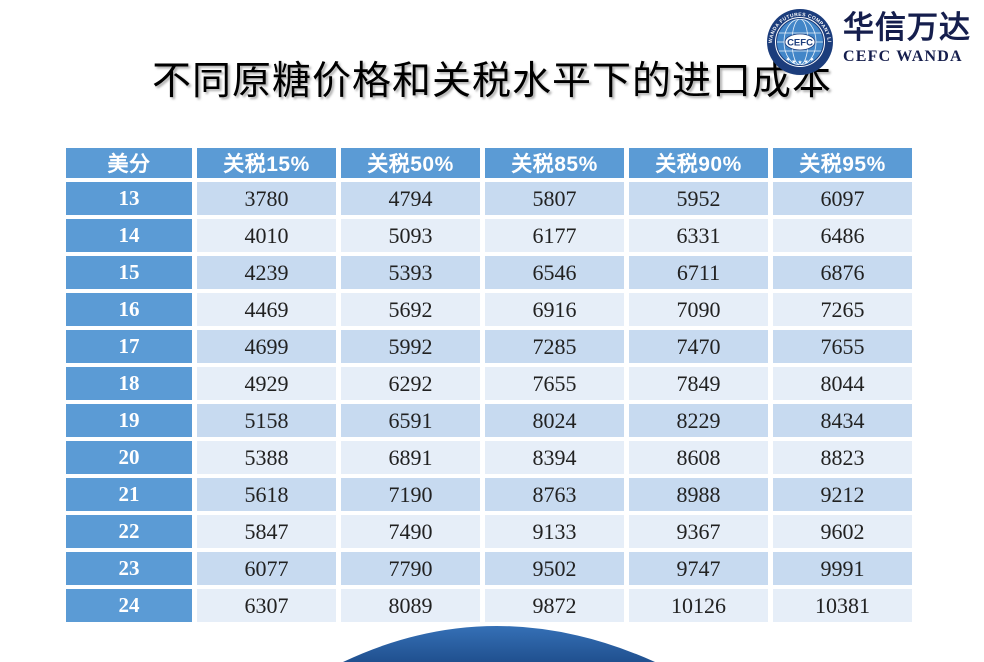 Image resolution: width=984 pixels, height=662 pixels. Describe the element at coordinates (129, 272) in the screenshot. I see `row-header-cents: 15` at that location.